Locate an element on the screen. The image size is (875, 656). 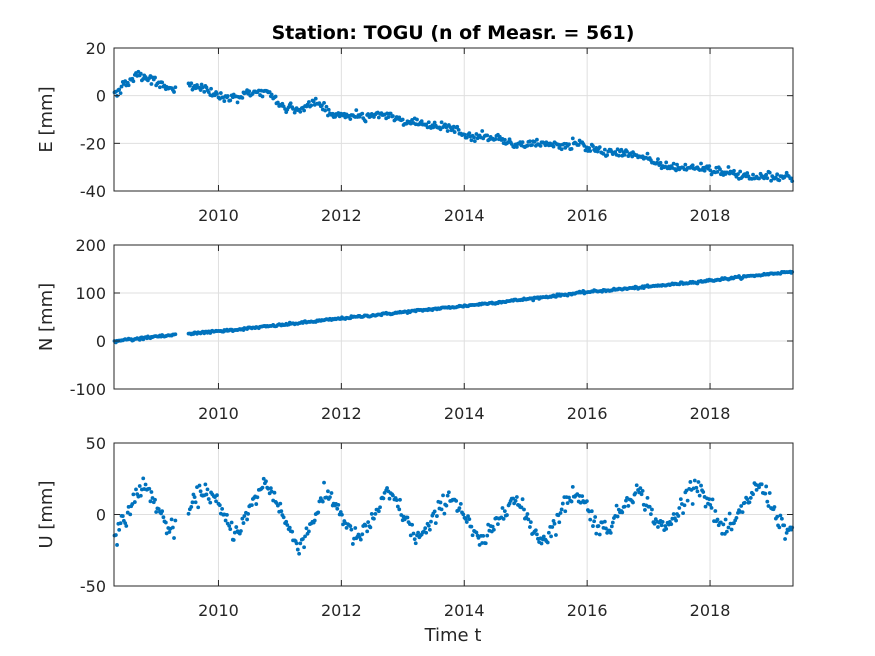
y-tick-label: 200 is located at coordinates (90, 245).